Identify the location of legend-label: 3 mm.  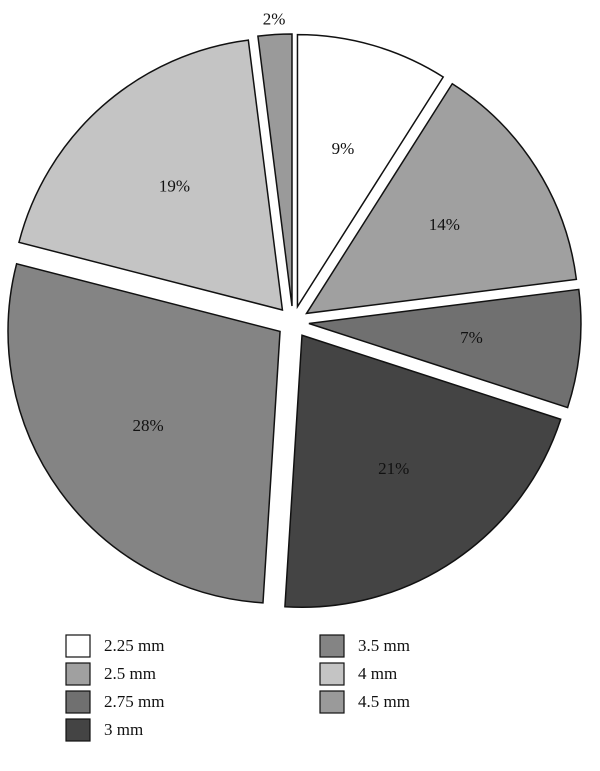
(123, 729).